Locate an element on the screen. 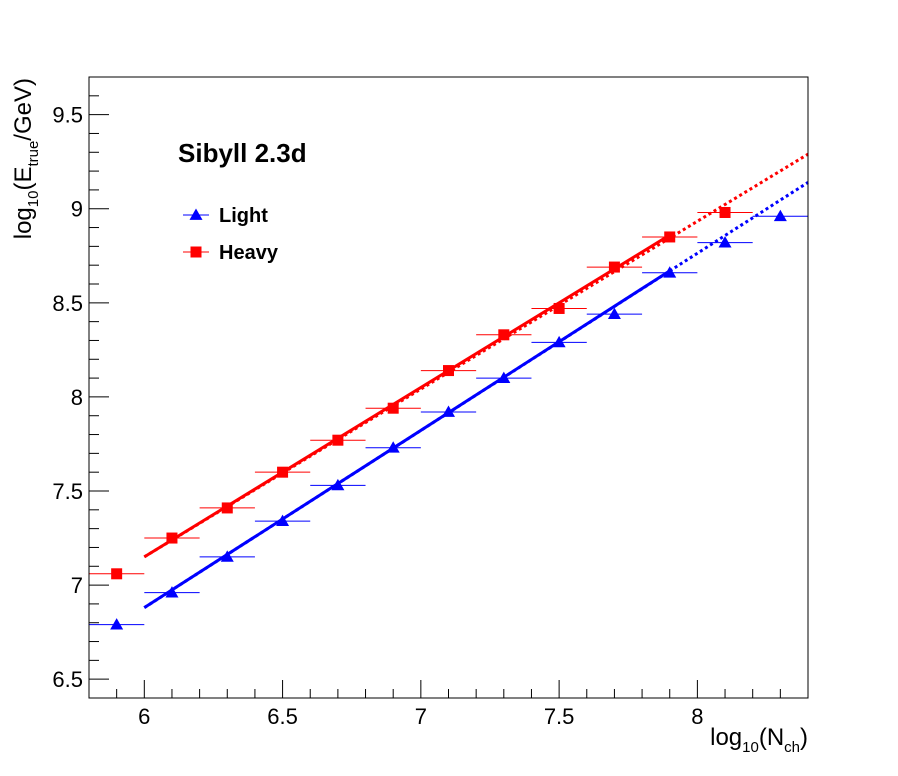 This screenshot has width=898, height=776. y-tick-label: 7 is located at coordinates (77, 585).